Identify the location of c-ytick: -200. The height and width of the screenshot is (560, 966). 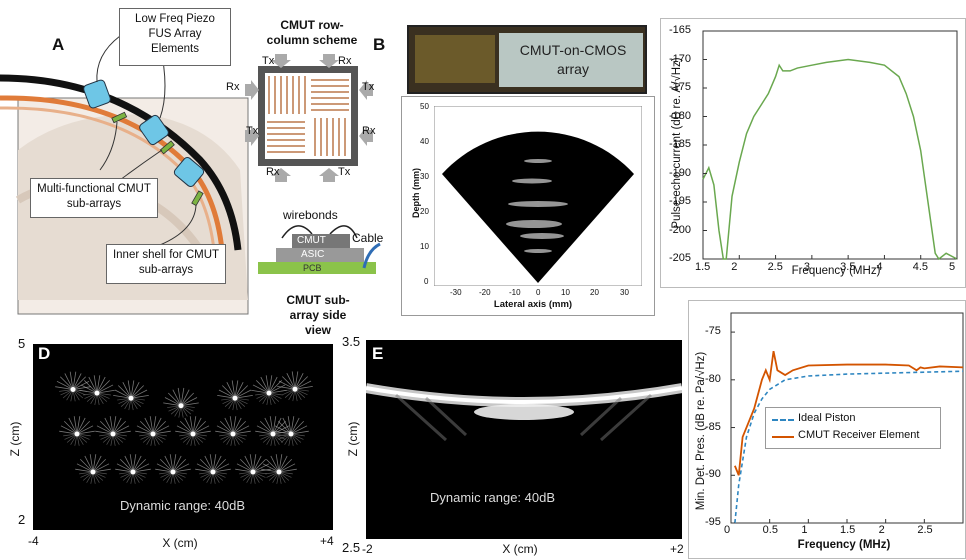
(680, 229).